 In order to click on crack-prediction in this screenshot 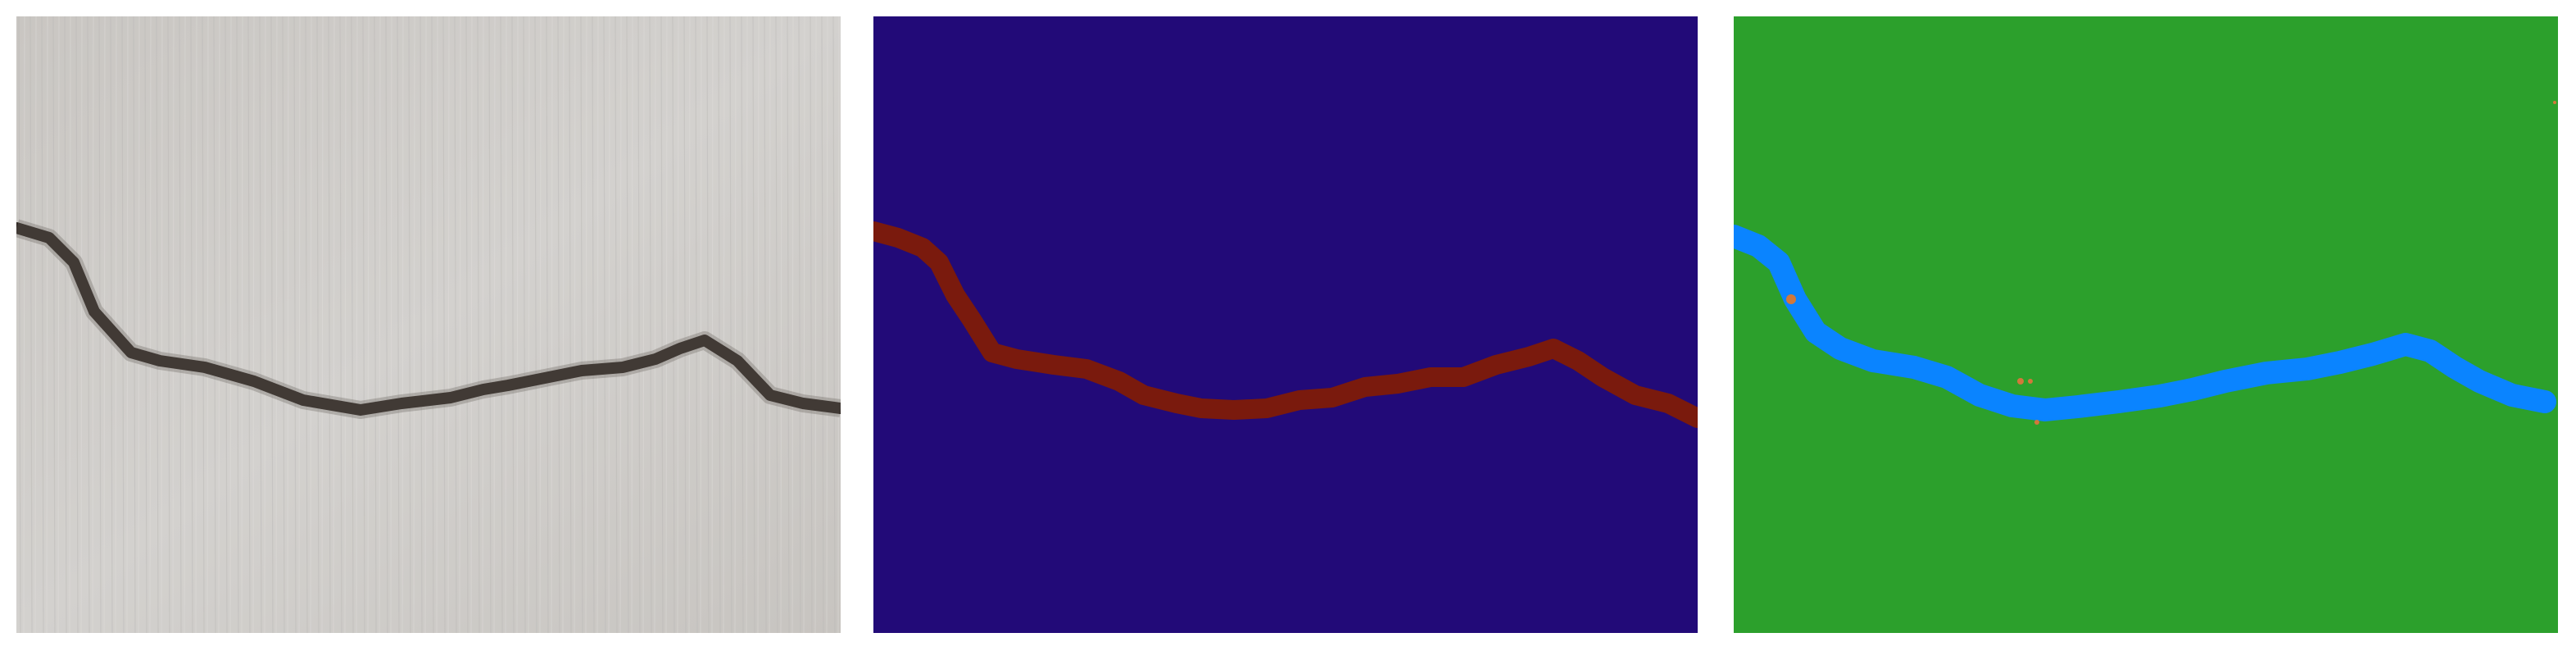, I will do `click(2145, 323)`.